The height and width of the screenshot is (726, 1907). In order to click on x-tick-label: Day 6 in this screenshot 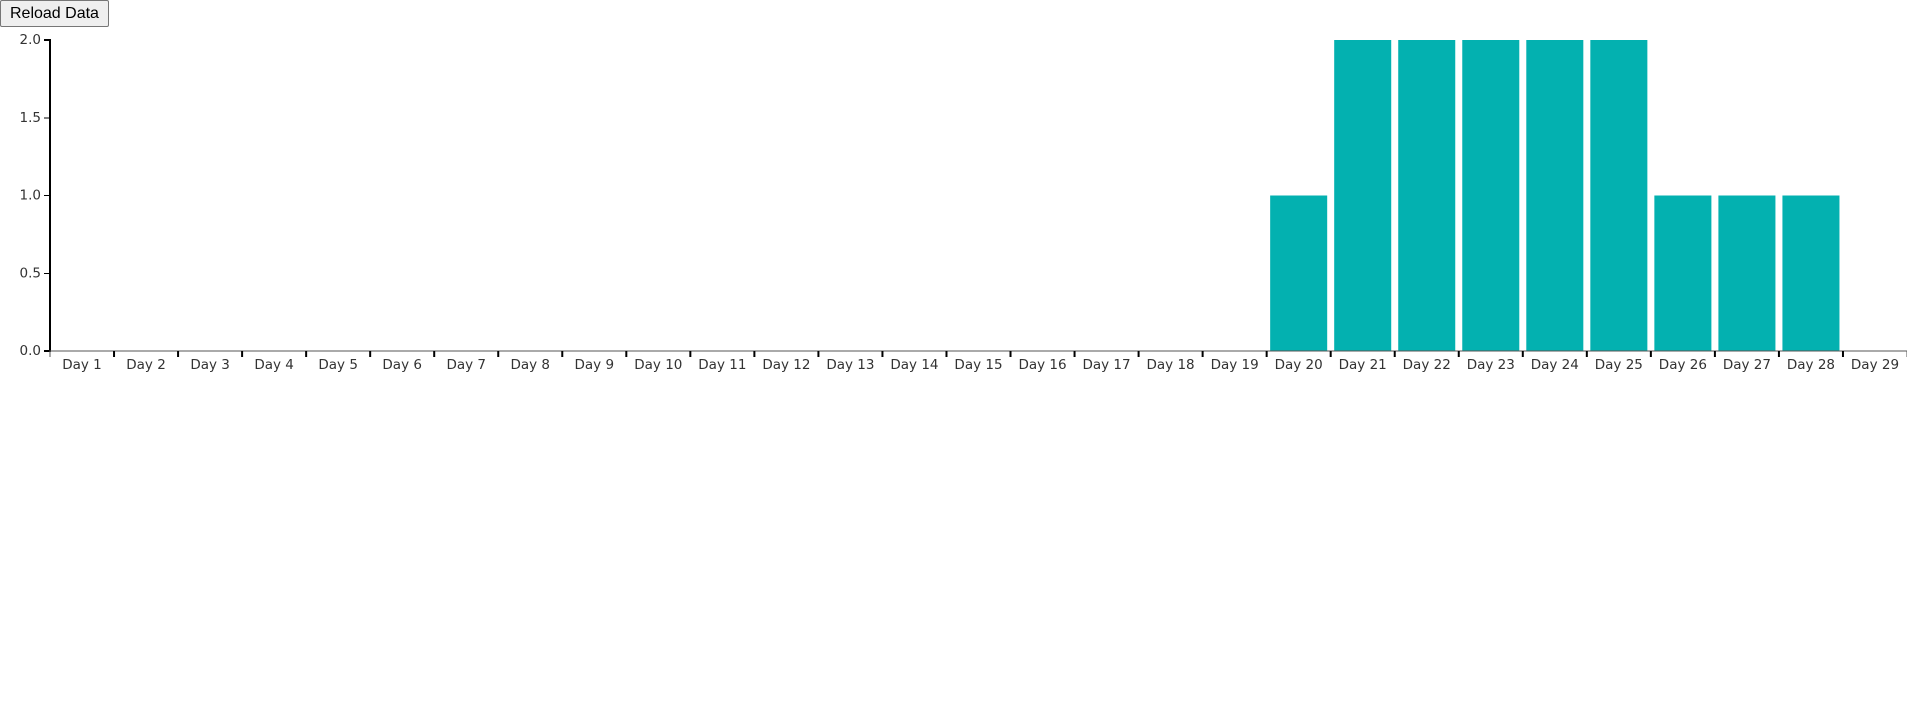, I will do `click(402, 365)`.